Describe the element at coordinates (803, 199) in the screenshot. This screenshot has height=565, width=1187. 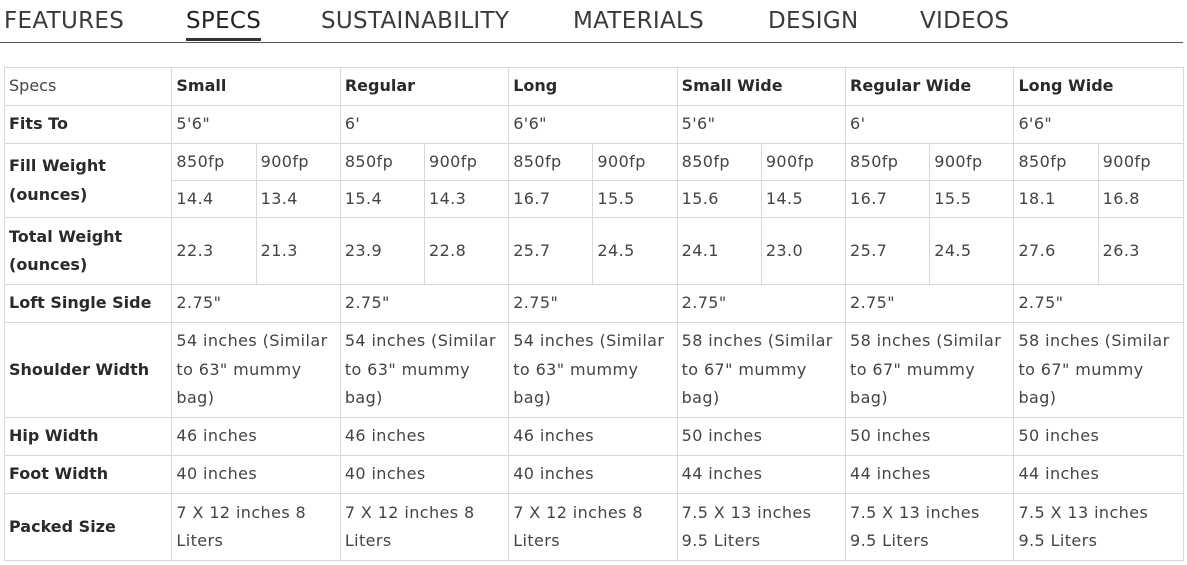
I see `table-cell: 14.5` at that location.